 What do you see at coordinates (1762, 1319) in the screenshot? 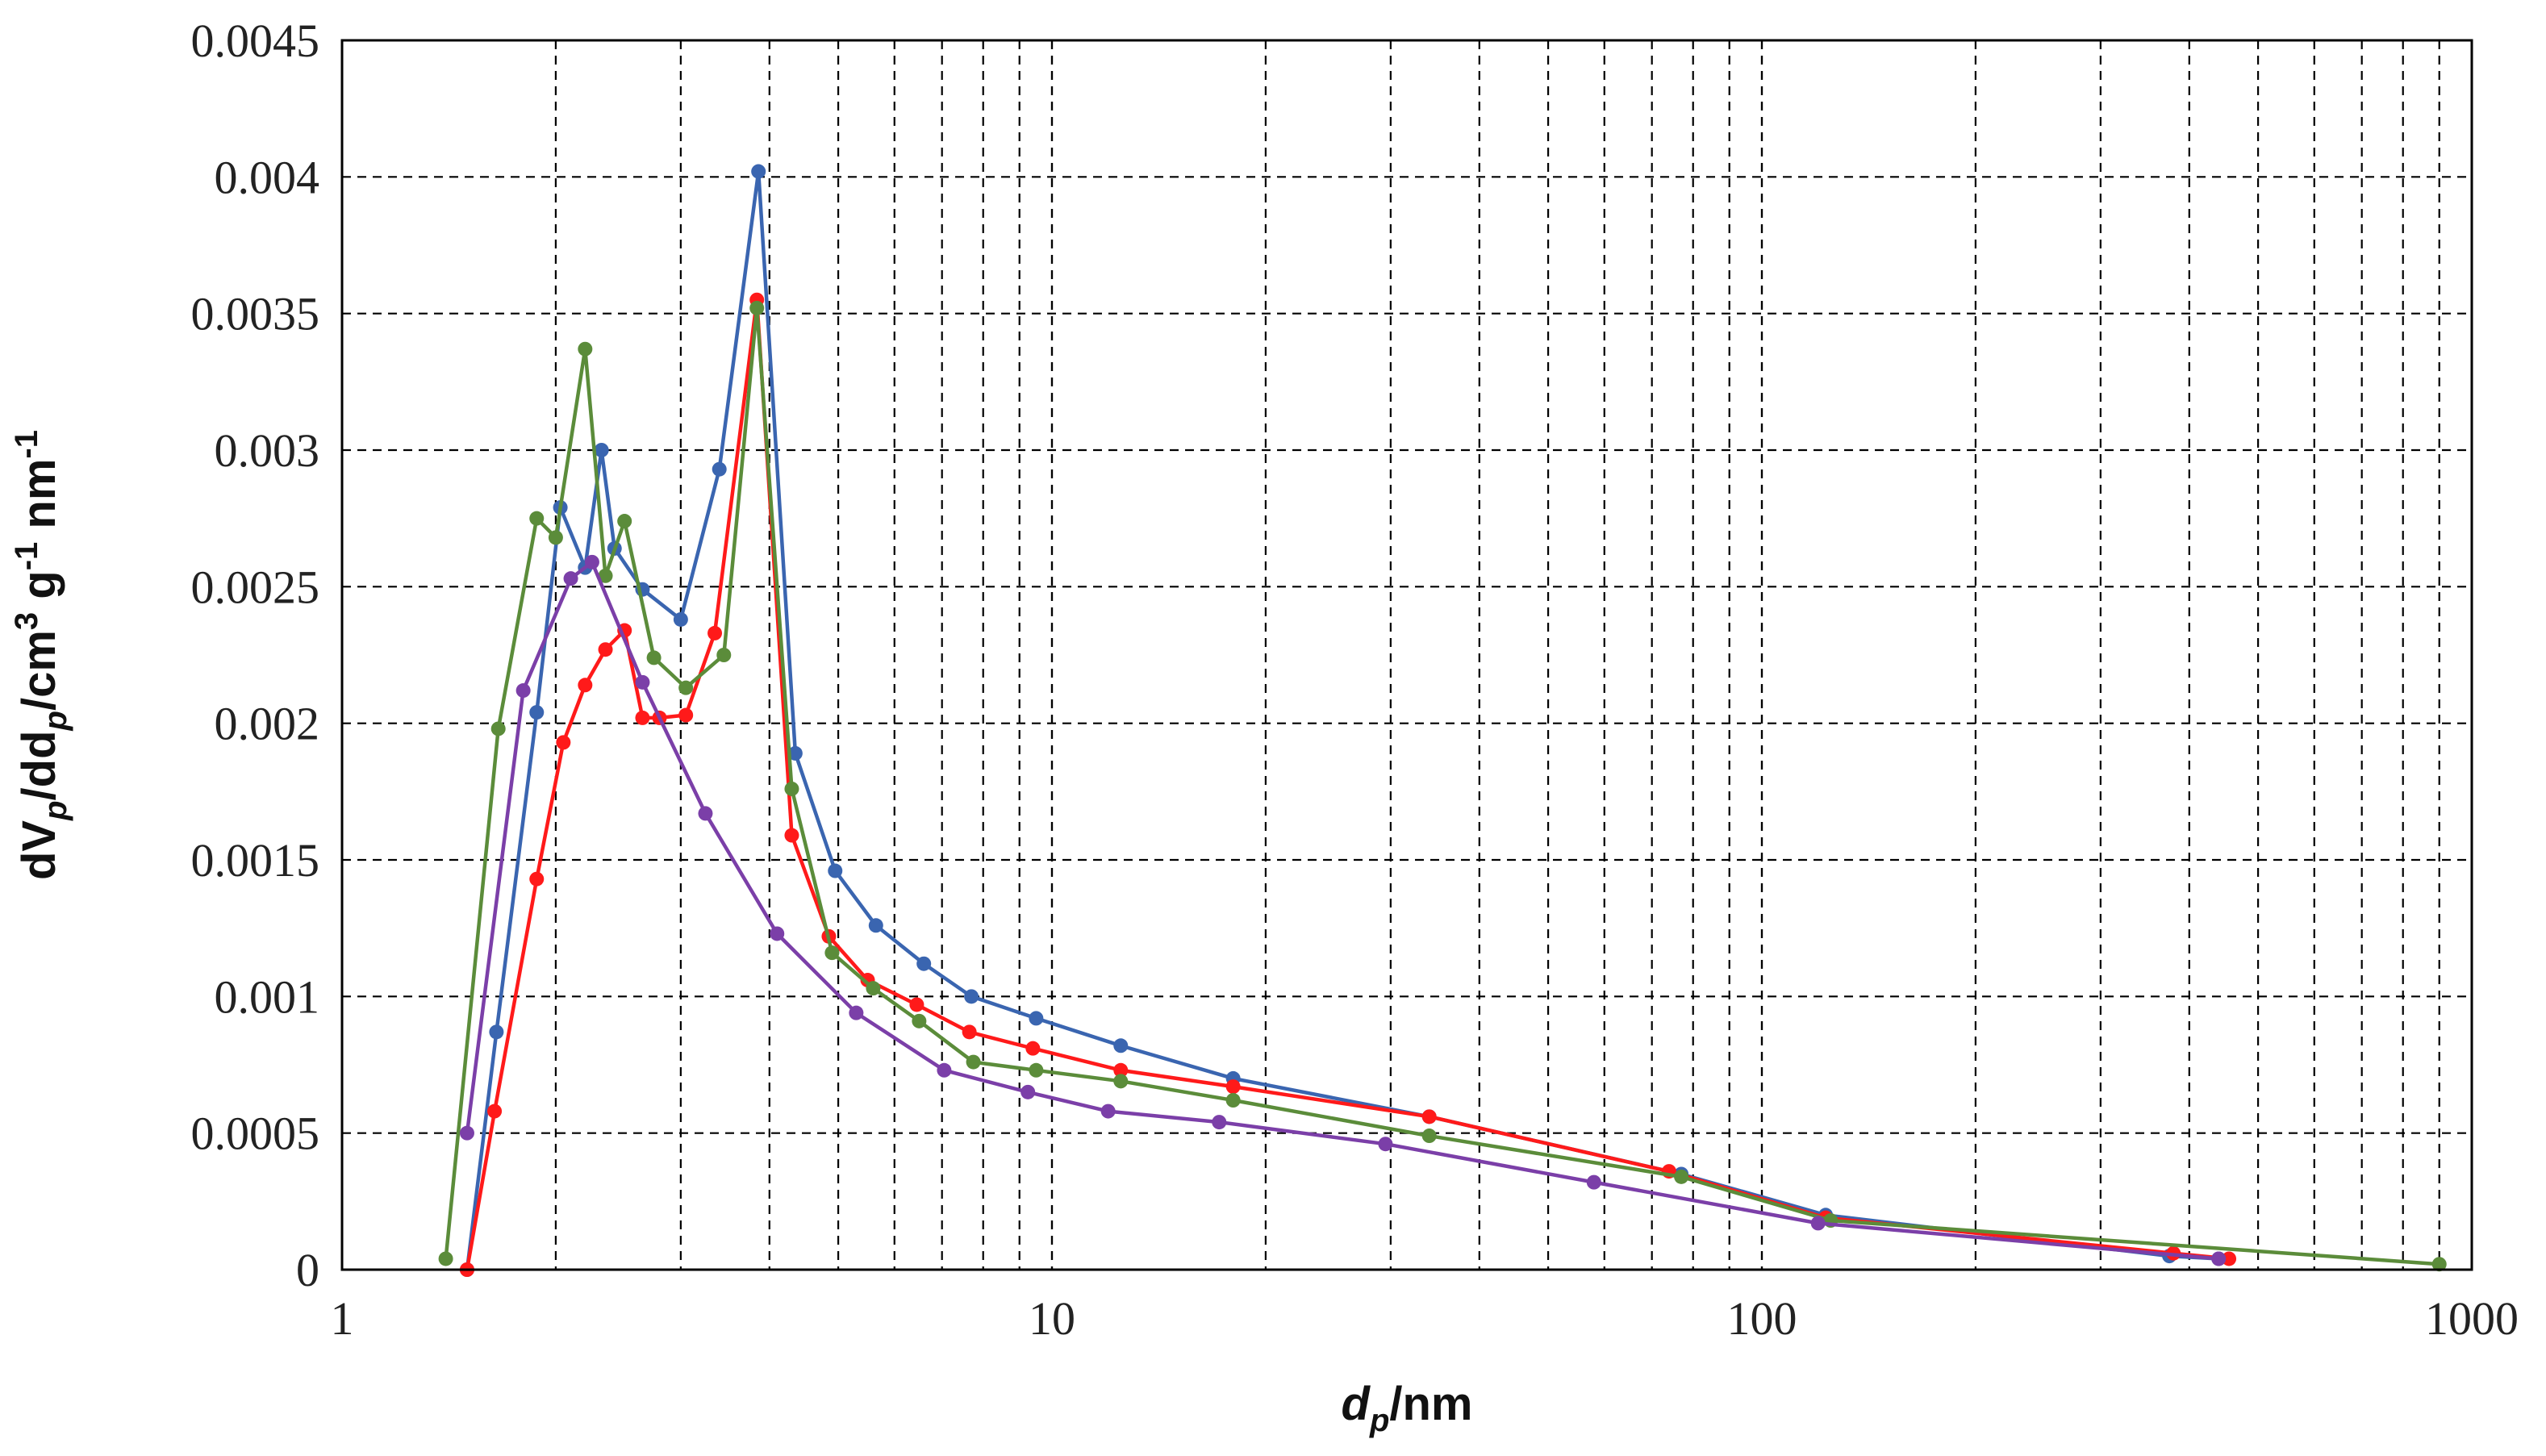
I see `x-tick-label: 100` at bounding box center [1762, 1319].